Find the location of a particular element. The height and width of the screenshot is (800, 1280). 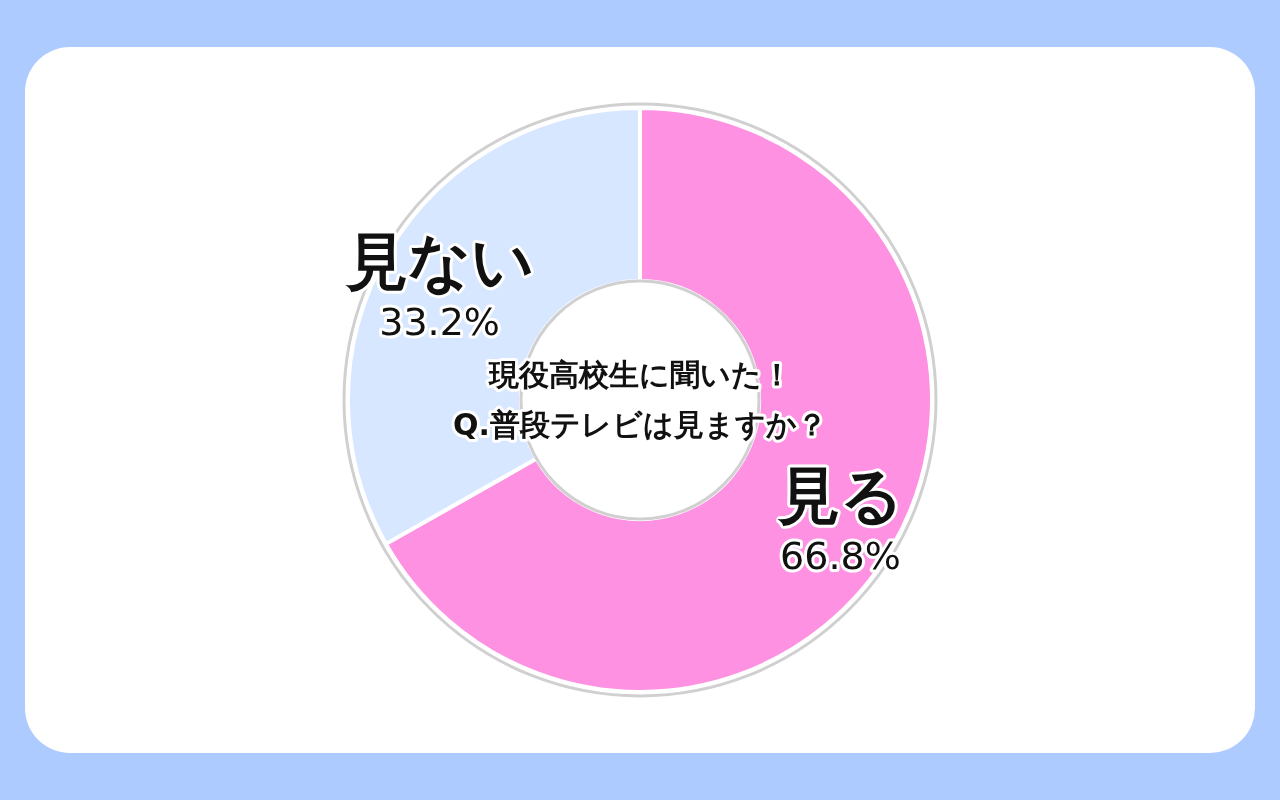

slice-label: 見る is located at coordinates (839, 495).